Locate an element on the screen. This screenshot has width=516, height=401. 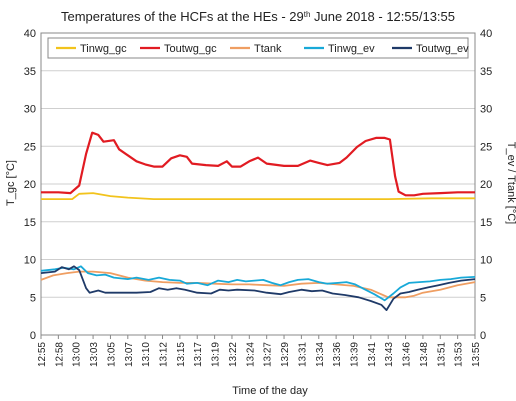
legend-label: Toutwg_ev is located at coordinates (442, 49).